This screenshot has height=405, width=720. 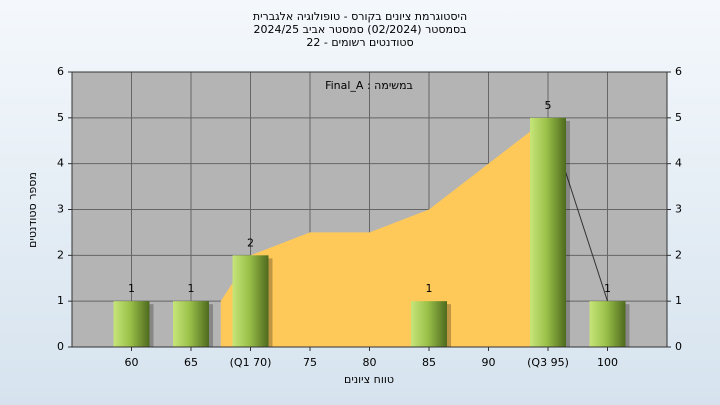 I want to click on y2-tick-label: 1, so click(x=678, y=300).